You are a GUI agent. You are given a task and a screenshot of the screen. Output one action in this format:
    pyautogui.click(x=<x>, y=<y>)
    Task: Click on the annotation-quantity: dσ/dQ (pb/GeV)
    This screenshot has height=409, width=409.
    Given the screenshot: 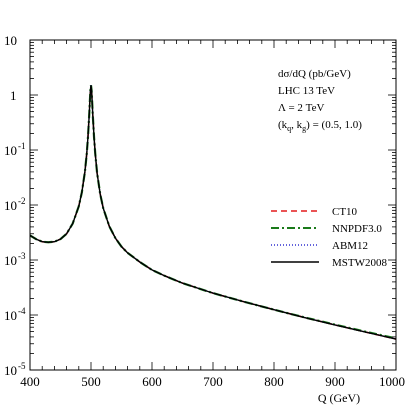 What is the action you would take?
    pyautogui.click(x=314, y=74)
    